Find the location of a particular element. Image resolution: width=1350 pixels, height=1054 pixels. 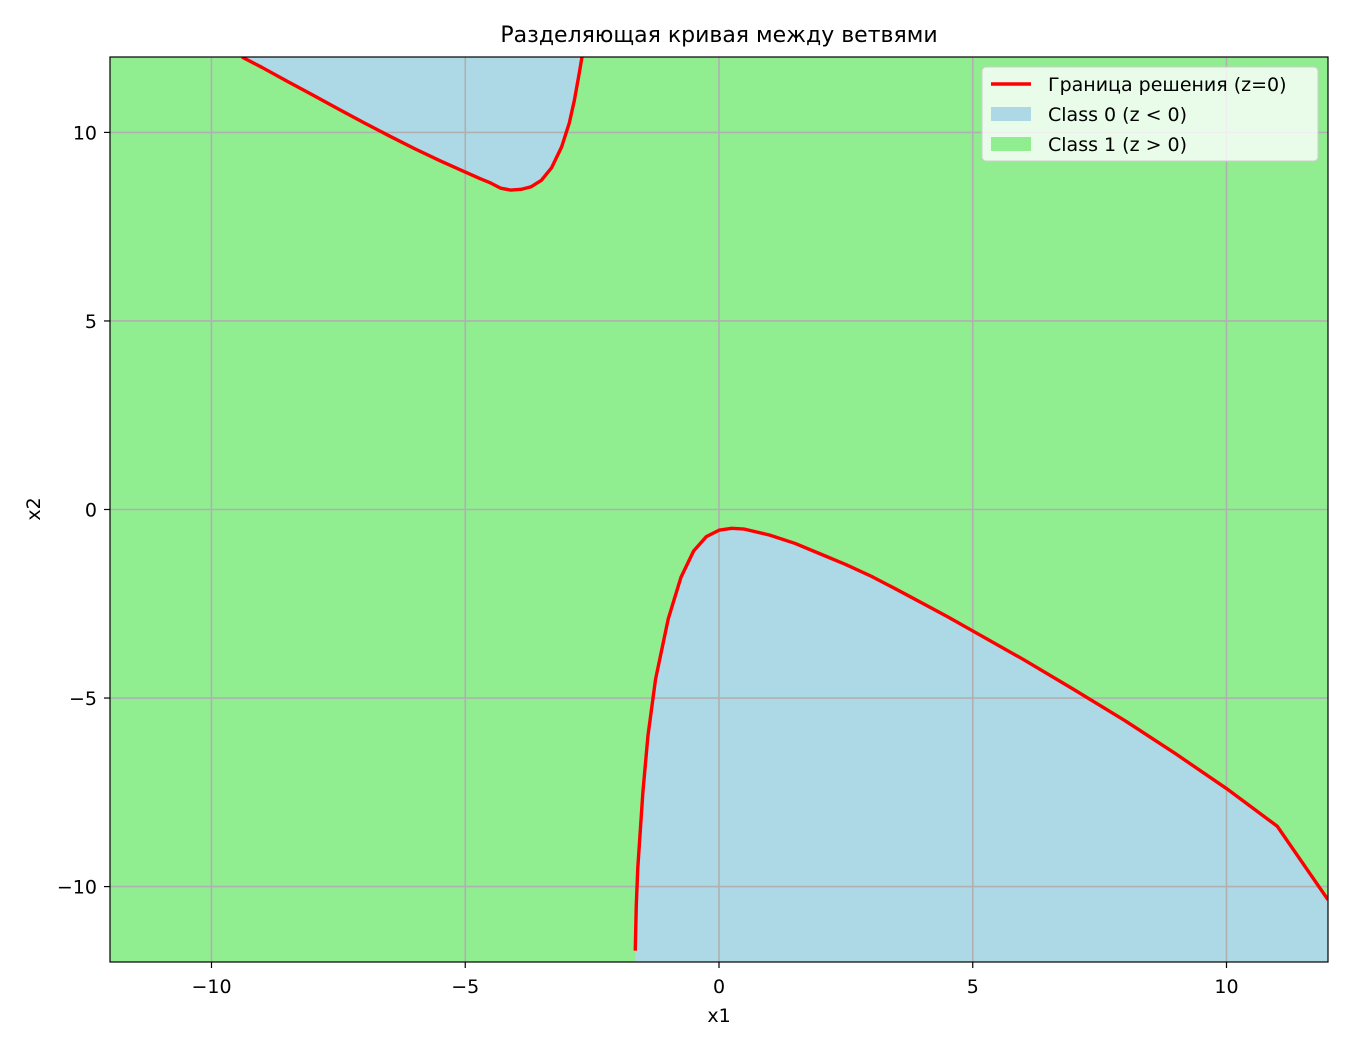

legend-label: Class 0 (z < 0) is located at coordinates (1117, 115).